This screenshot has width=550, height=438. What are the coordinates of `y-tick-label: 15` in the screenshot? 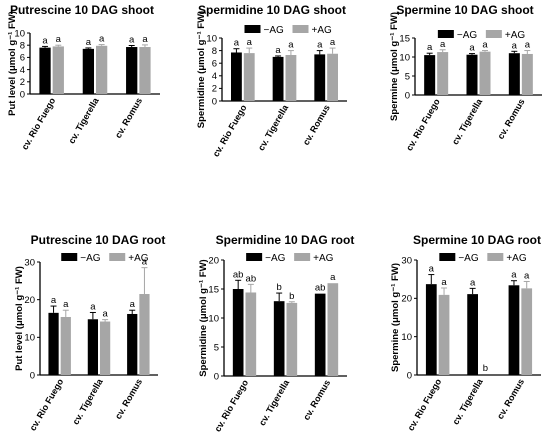 It's located at (213, 289).